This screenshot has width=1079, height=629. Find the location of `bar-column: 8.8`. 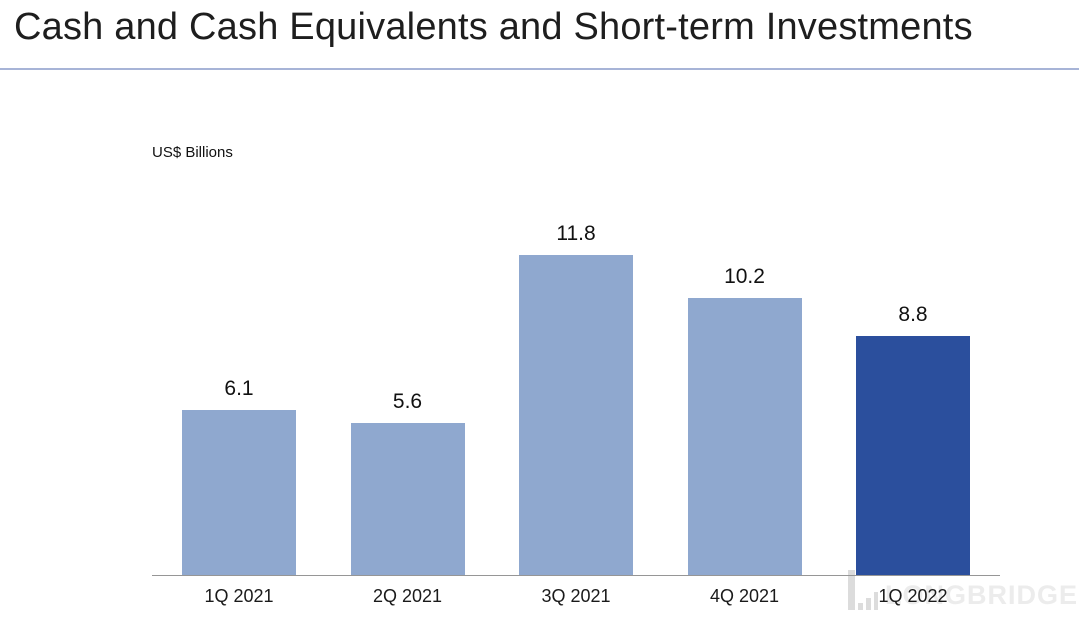

bar-column: 8.8 is located at coordinates (913, 438).